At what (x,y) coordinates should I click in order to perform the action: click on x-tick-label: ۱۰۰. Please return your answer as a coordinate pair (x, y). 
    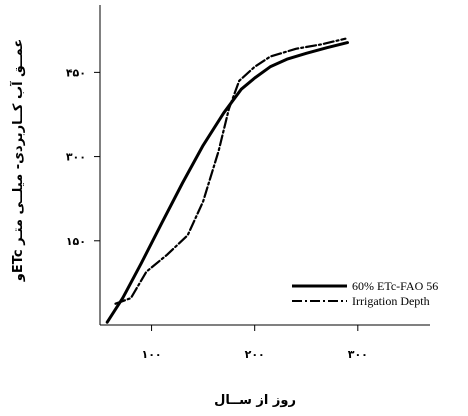
    Looking at the image, I should click on (151, 354).